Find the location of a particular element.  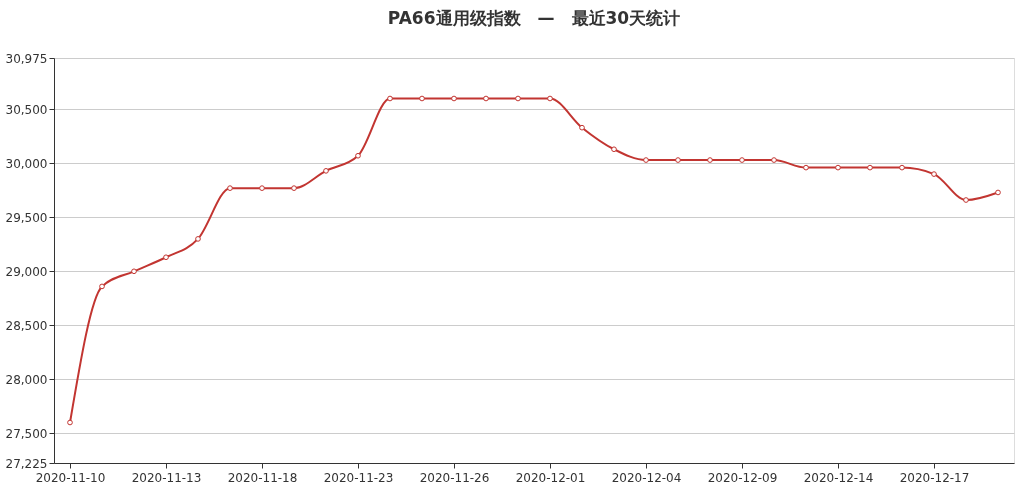

y-tick-label: 28,500 is located at coordinates (26, 325).